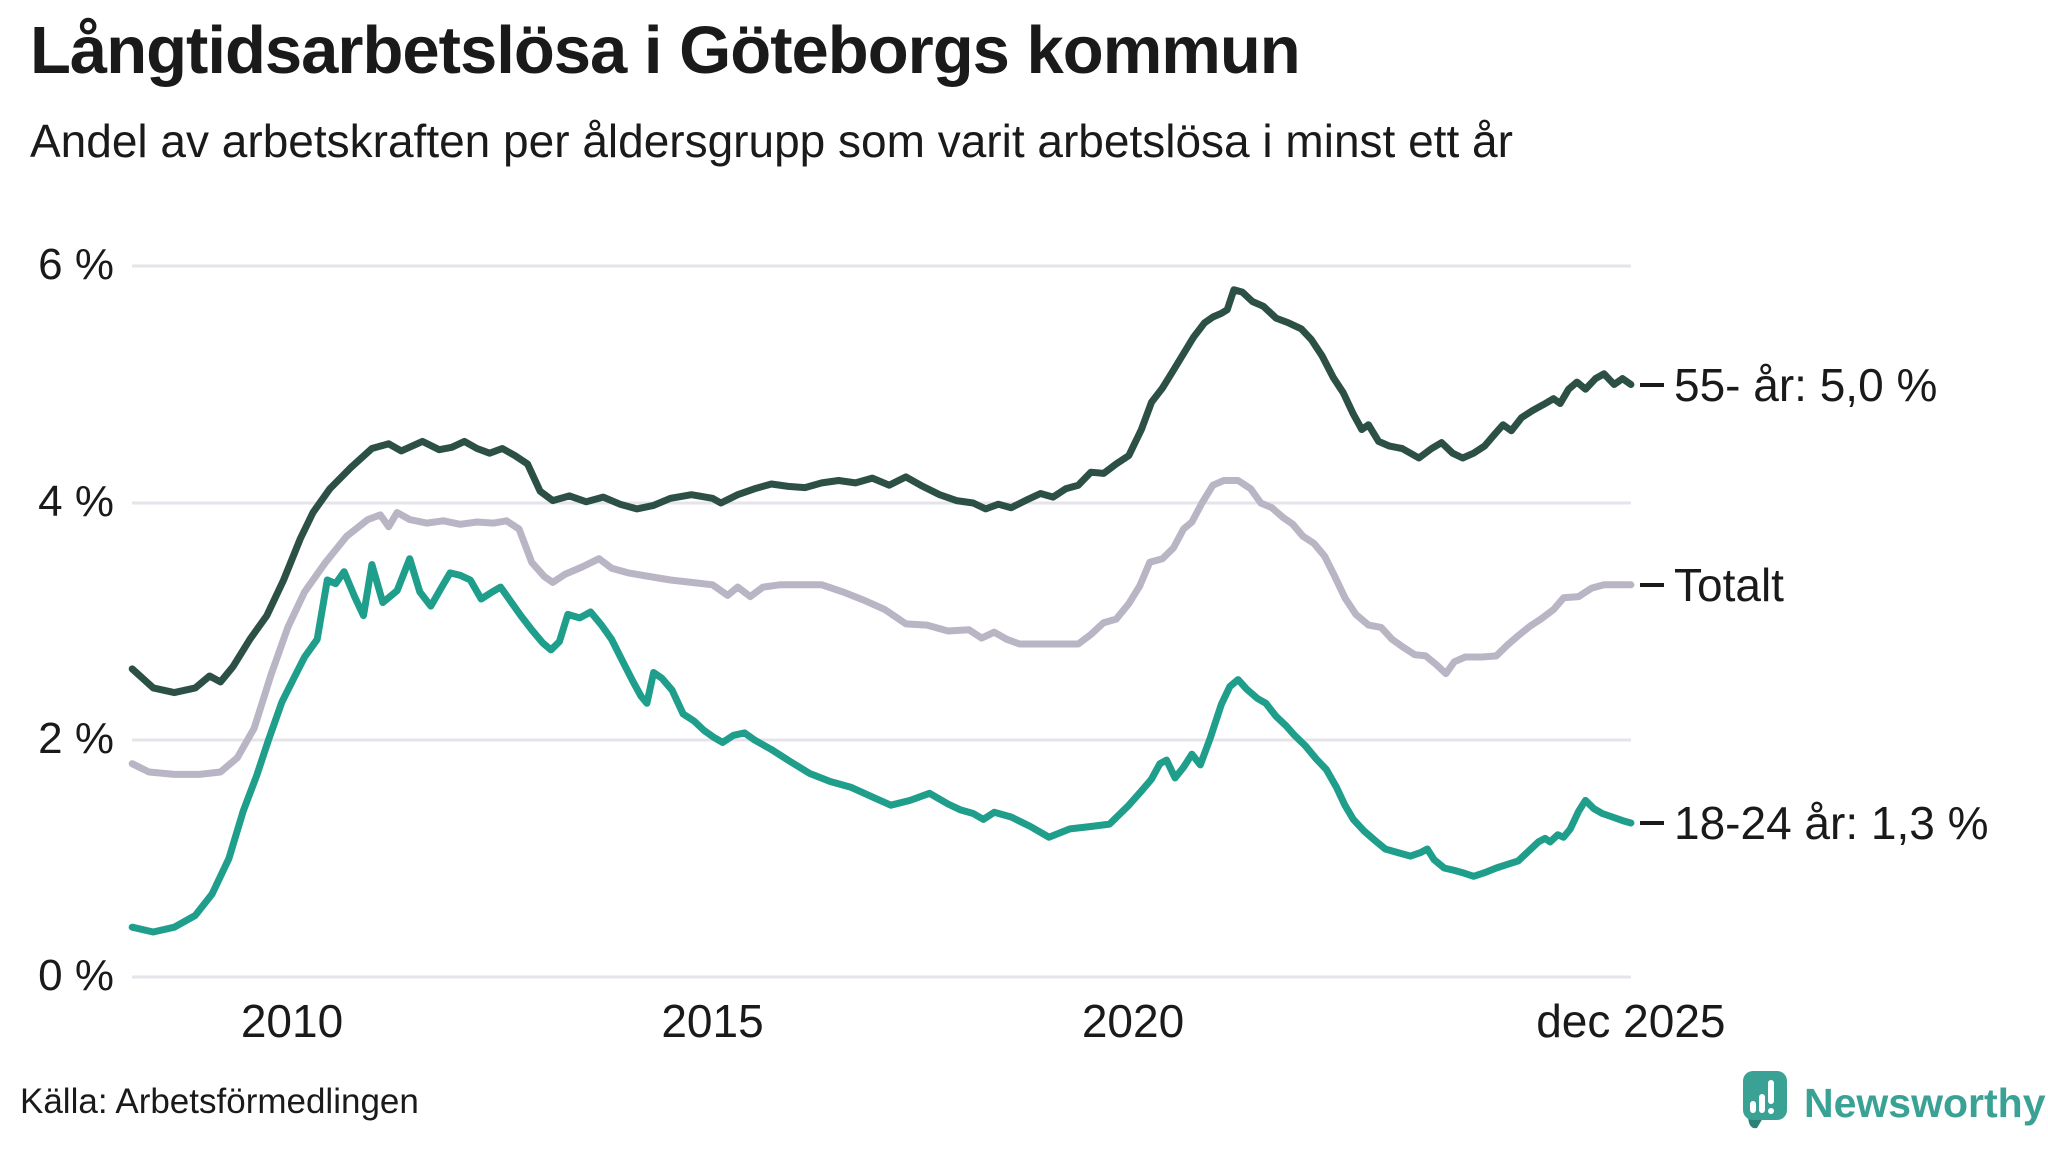 The image size is (2048, 1152). What do you see at coordinates (712, 1021) in the screenshot?
I see `x-tick-label-2015: 2015` at bounding box center [712, 1021].